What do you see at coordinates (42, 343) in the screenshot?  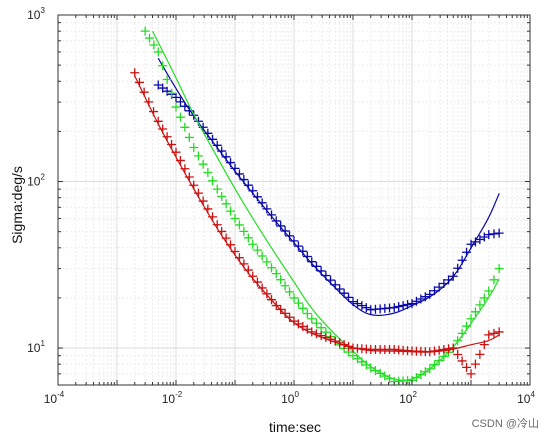 I see `y-tick-exponent: 1` at bounding box center [42, 343].